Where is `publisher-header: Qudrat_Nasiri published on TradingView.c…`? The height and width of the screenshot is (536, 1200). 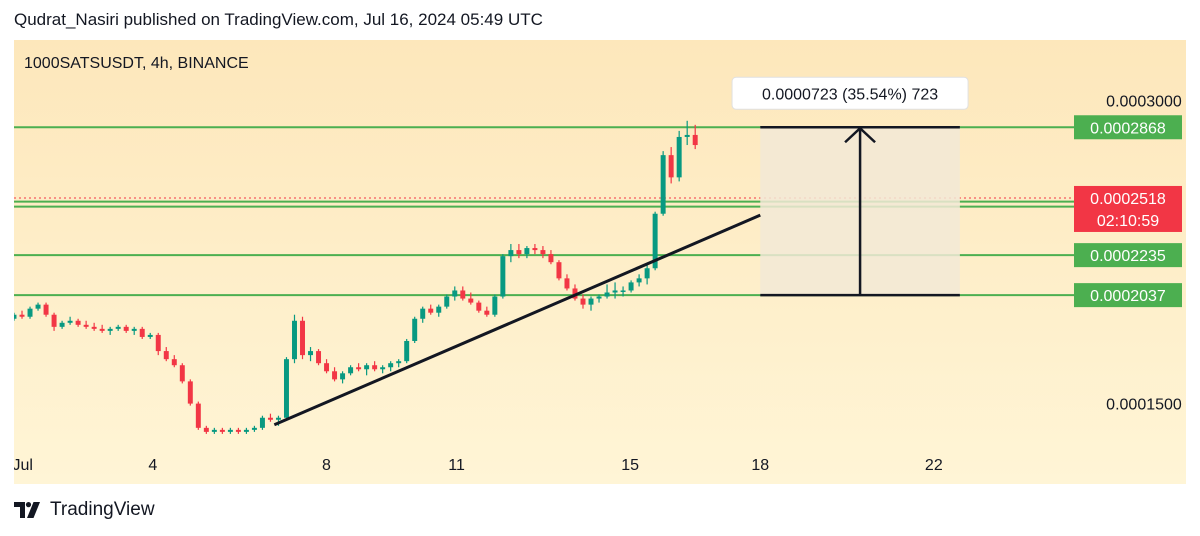 publisher-header: Qudrat_Nasiri published on TradingView.c… is located at coordinates (278, 19).